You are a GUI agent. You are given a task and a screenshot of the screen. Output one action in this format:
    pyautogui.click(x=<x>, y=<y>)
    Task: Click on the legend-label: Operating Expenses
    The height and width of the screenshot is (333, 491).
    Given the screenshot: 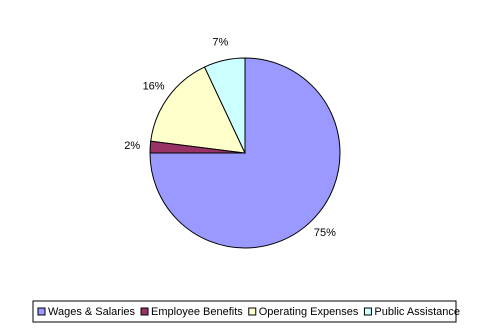 What is the action you would take?
    pyautogui.click(x=309, y=312)
    